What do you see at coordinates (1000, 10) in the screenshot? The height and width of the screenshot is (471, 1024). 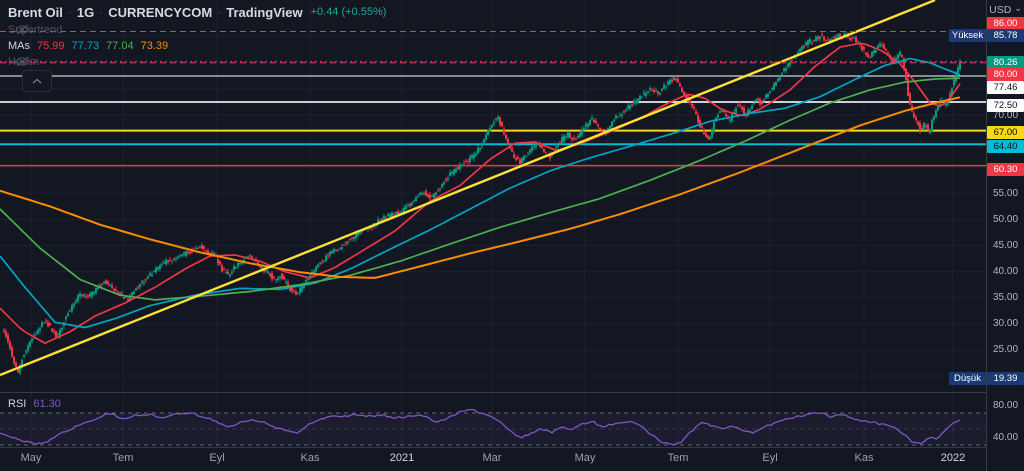 I see `currency-label: USD` at bounding box center [1000, 10].